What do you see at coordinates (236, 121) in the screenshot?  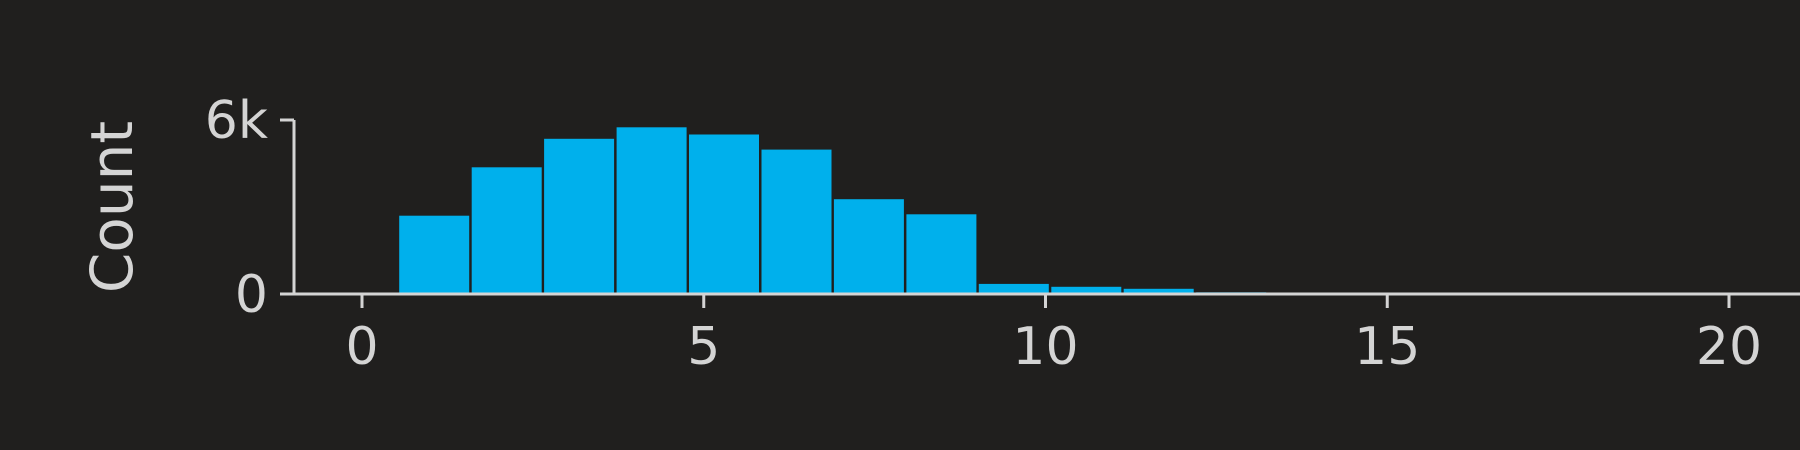 I see `y-tick-label: 6k` at bounding box center [236, 121].